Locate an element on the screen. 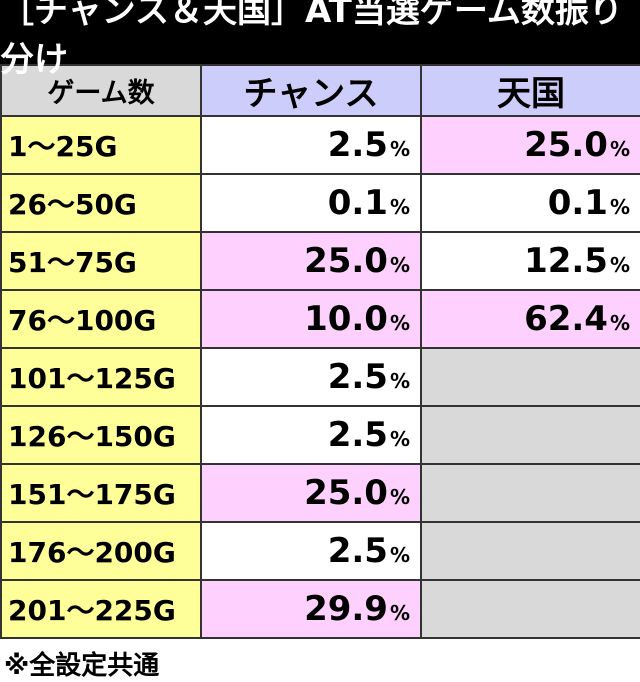  games-range-cell: 176～200G is located at coordinates (101, 551).